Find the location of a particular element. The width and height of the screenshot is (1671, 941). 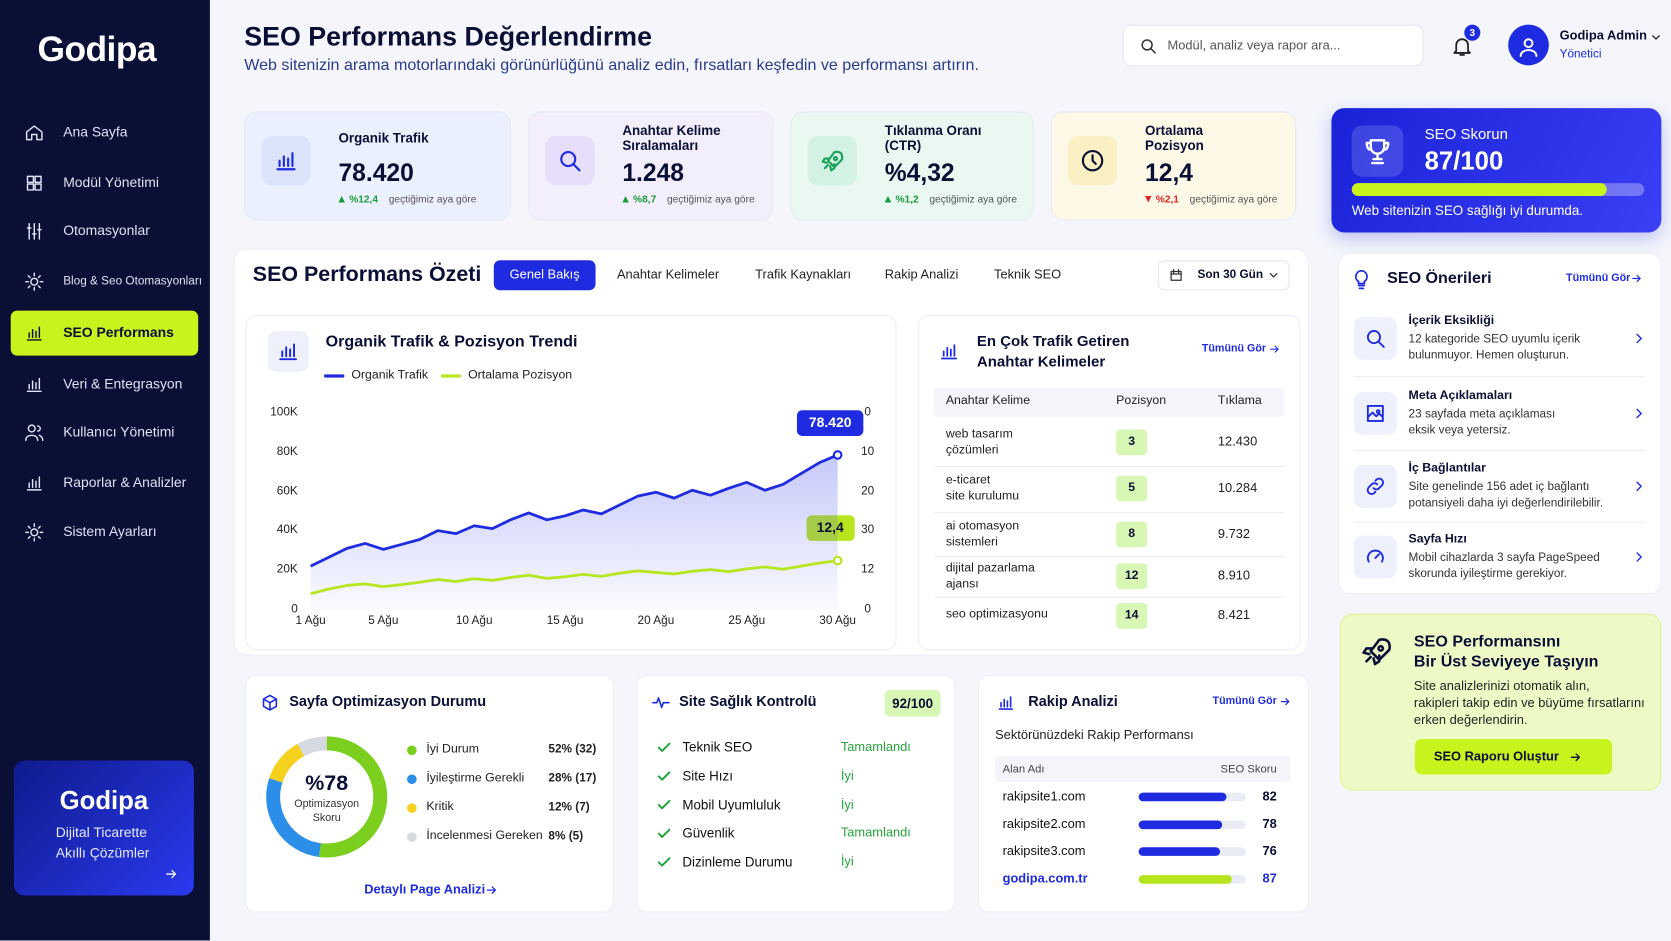

x-tick-label: 5 Ağu is located at coordinates (383, 621).